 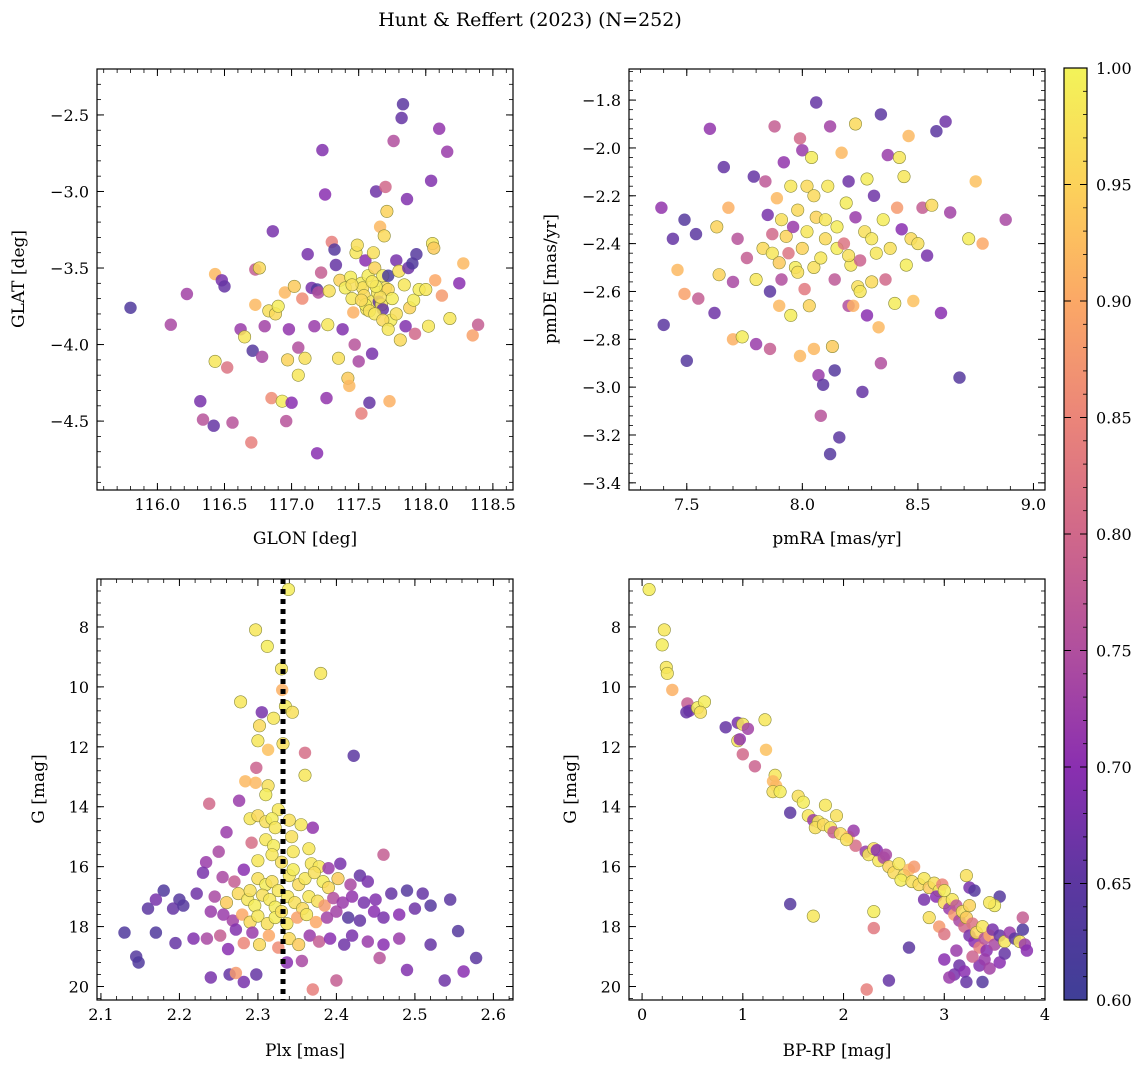 I want to click on y-tick-label: −2.6, so click(x=601, y=291).